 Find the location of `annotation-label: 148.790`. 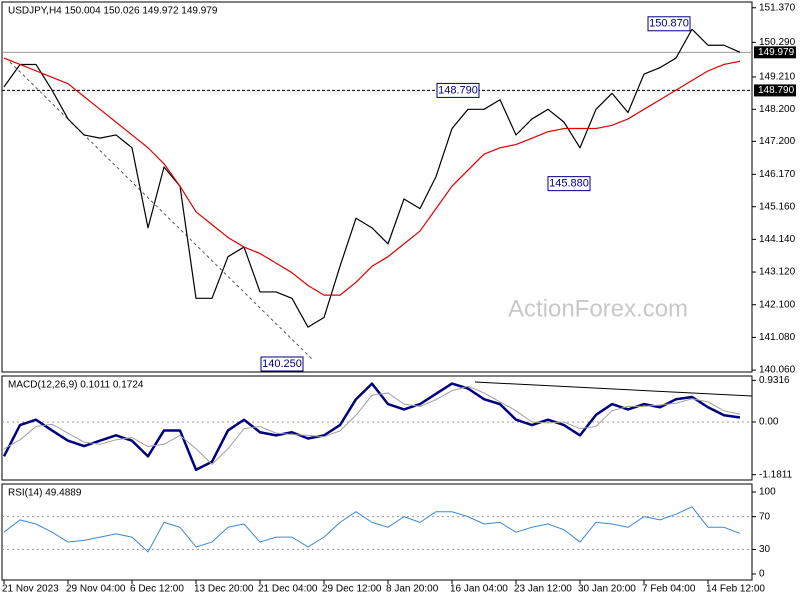

annotation-label: 148.790 is located at coordinates (458, 90).